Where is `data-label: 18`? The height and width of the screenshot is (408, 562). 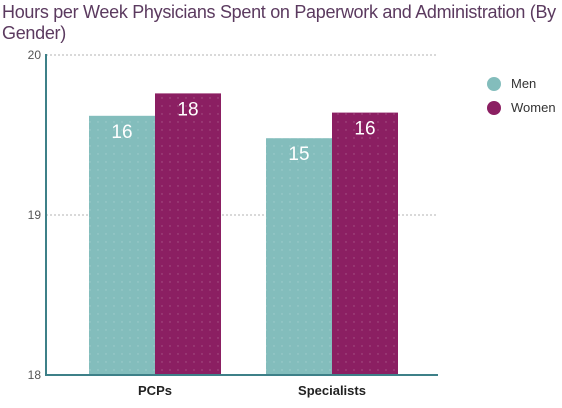
data-label: 18 is located at coordinates (187, 109).